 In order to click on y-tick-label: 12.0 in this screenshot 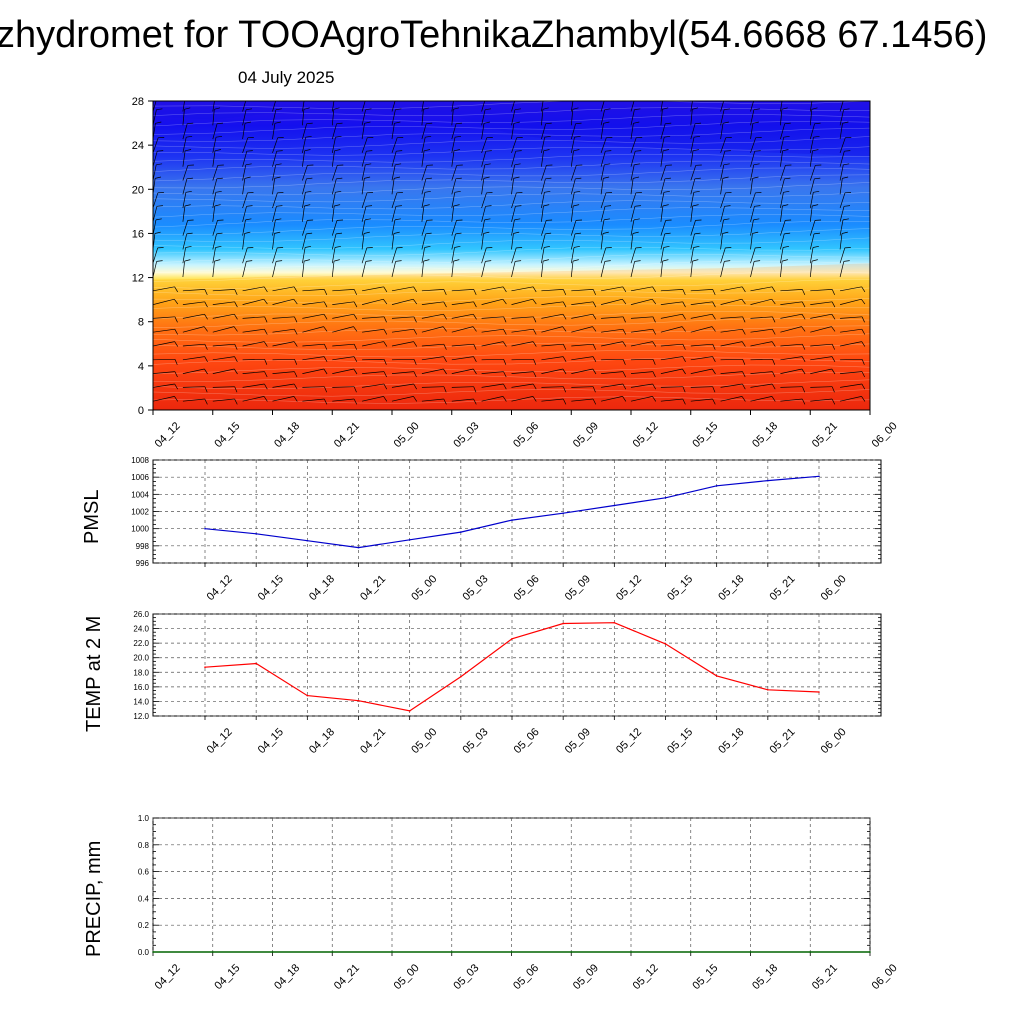, I will do `click(141, 716)`.